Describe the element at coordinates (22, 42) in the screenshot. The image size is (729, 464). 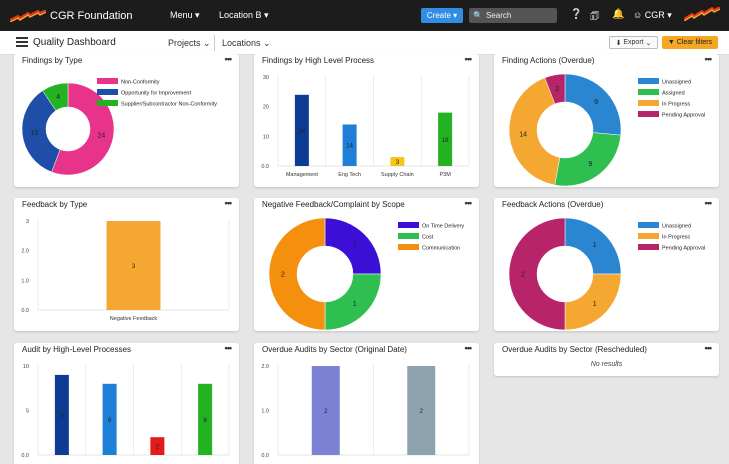
I see `hamburger-menu-icon` at that location.